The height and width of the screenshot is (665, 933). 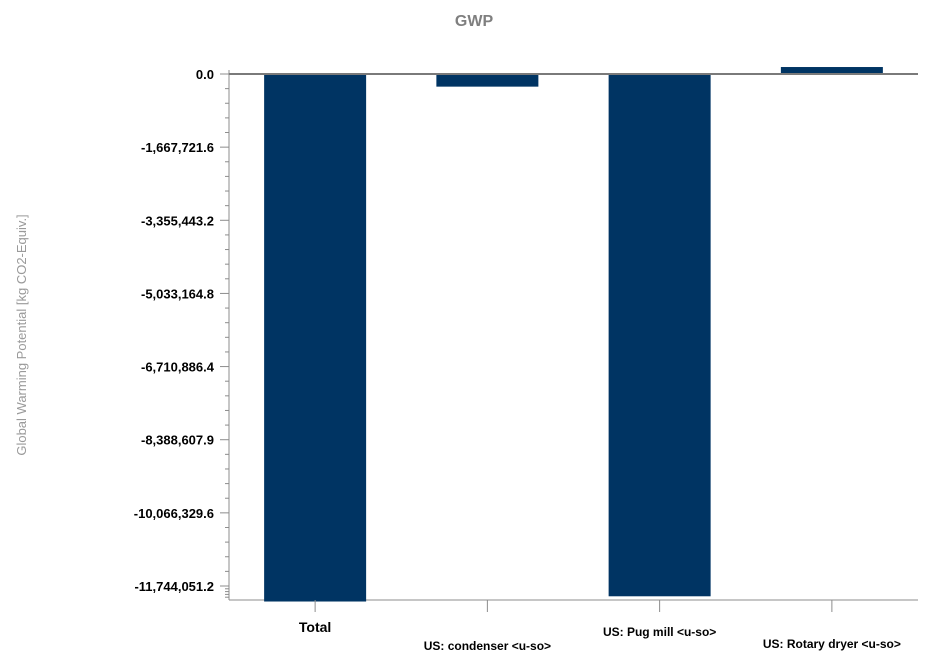 What do you see at coordinates (174, 586) in the screenshot?
I see `y-tick-label: -11,744,051.2` at bounding box center [174, 586].